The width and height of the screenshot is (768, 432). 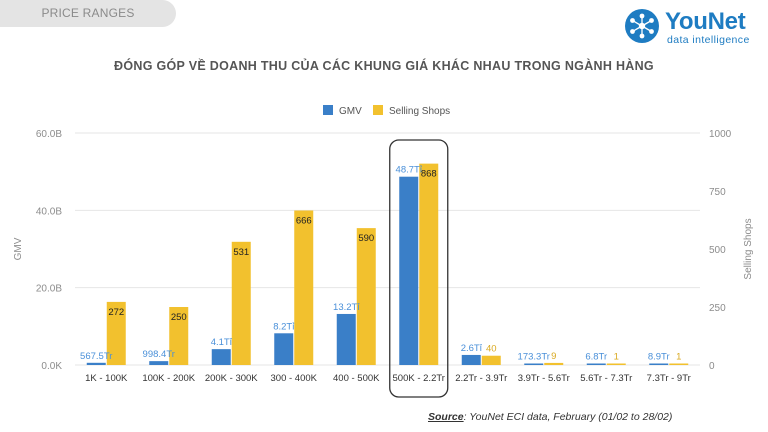 What do you see at coordinates (222, 342) in the screenshot?
I see `data-label-gmv: 4.1Tỉ` at bounding box center [222, 342].